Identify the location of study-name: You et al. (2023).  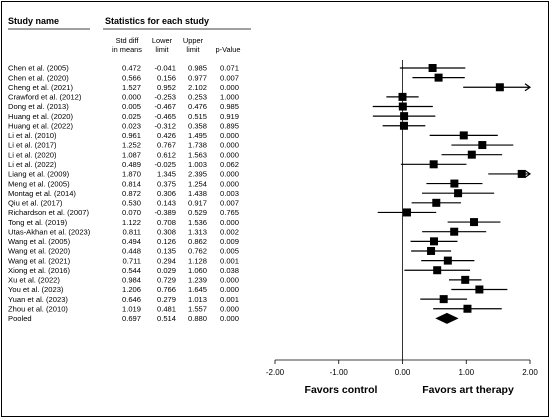
(36, 289).